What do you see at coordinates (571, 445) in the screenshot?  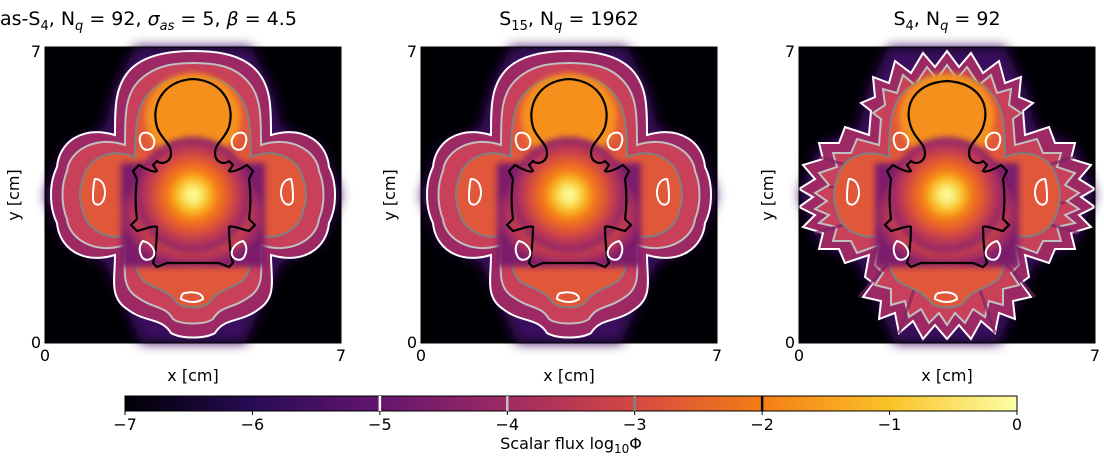 I see `colorbar-label: Scalar flux log10Φ` at bounding box center [571, 445].